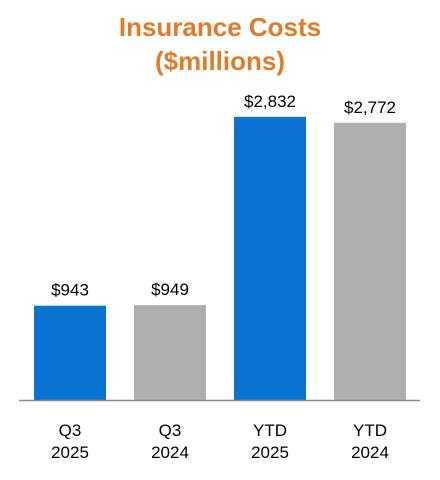  What do you see at coordinates (70, 452) in the screenshot?
I see `category-label-0-line-1: 2025` at bounding box center [70, 452].